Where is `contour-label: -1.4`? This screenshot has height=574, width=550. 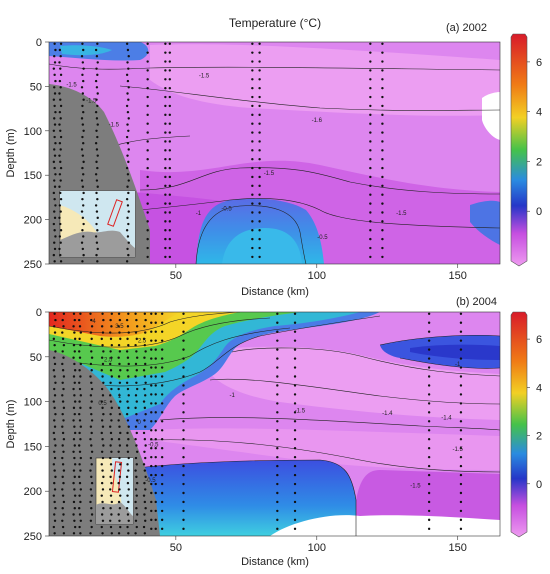 contour-label: -1.4 is located at coordinates (446, 419).